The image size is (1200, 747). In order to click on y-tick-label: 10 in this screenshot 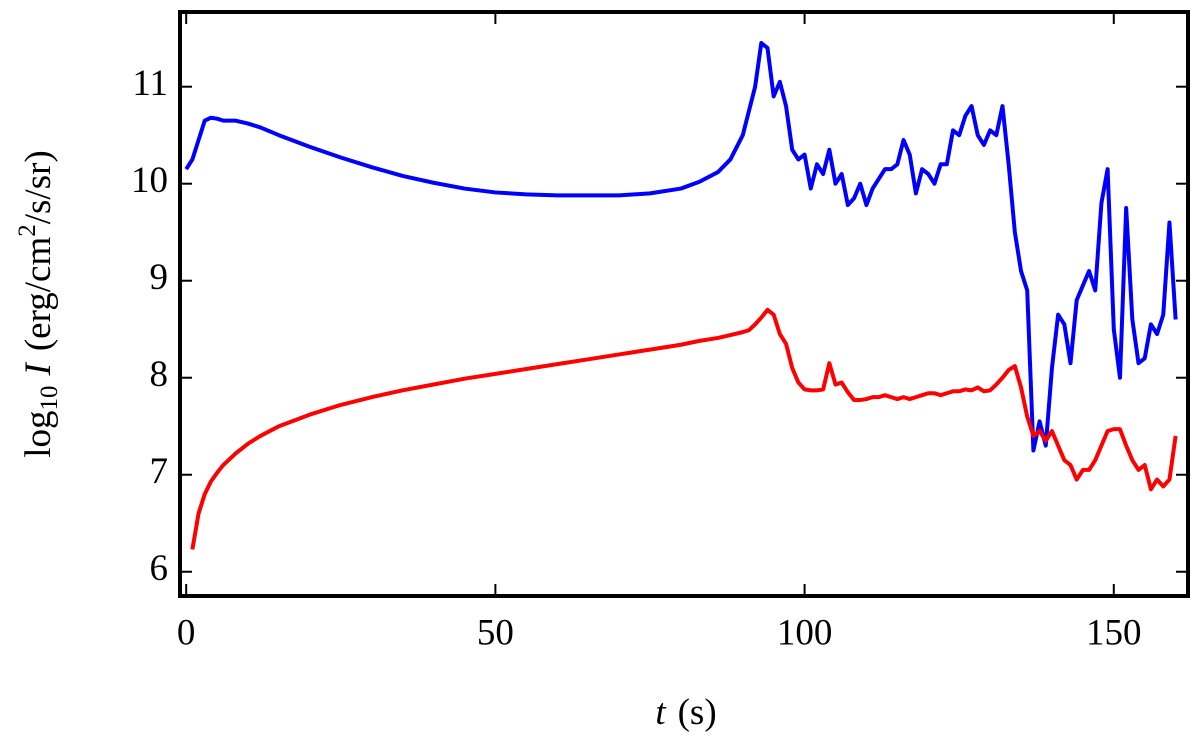, I will do `click(149, 180)`.